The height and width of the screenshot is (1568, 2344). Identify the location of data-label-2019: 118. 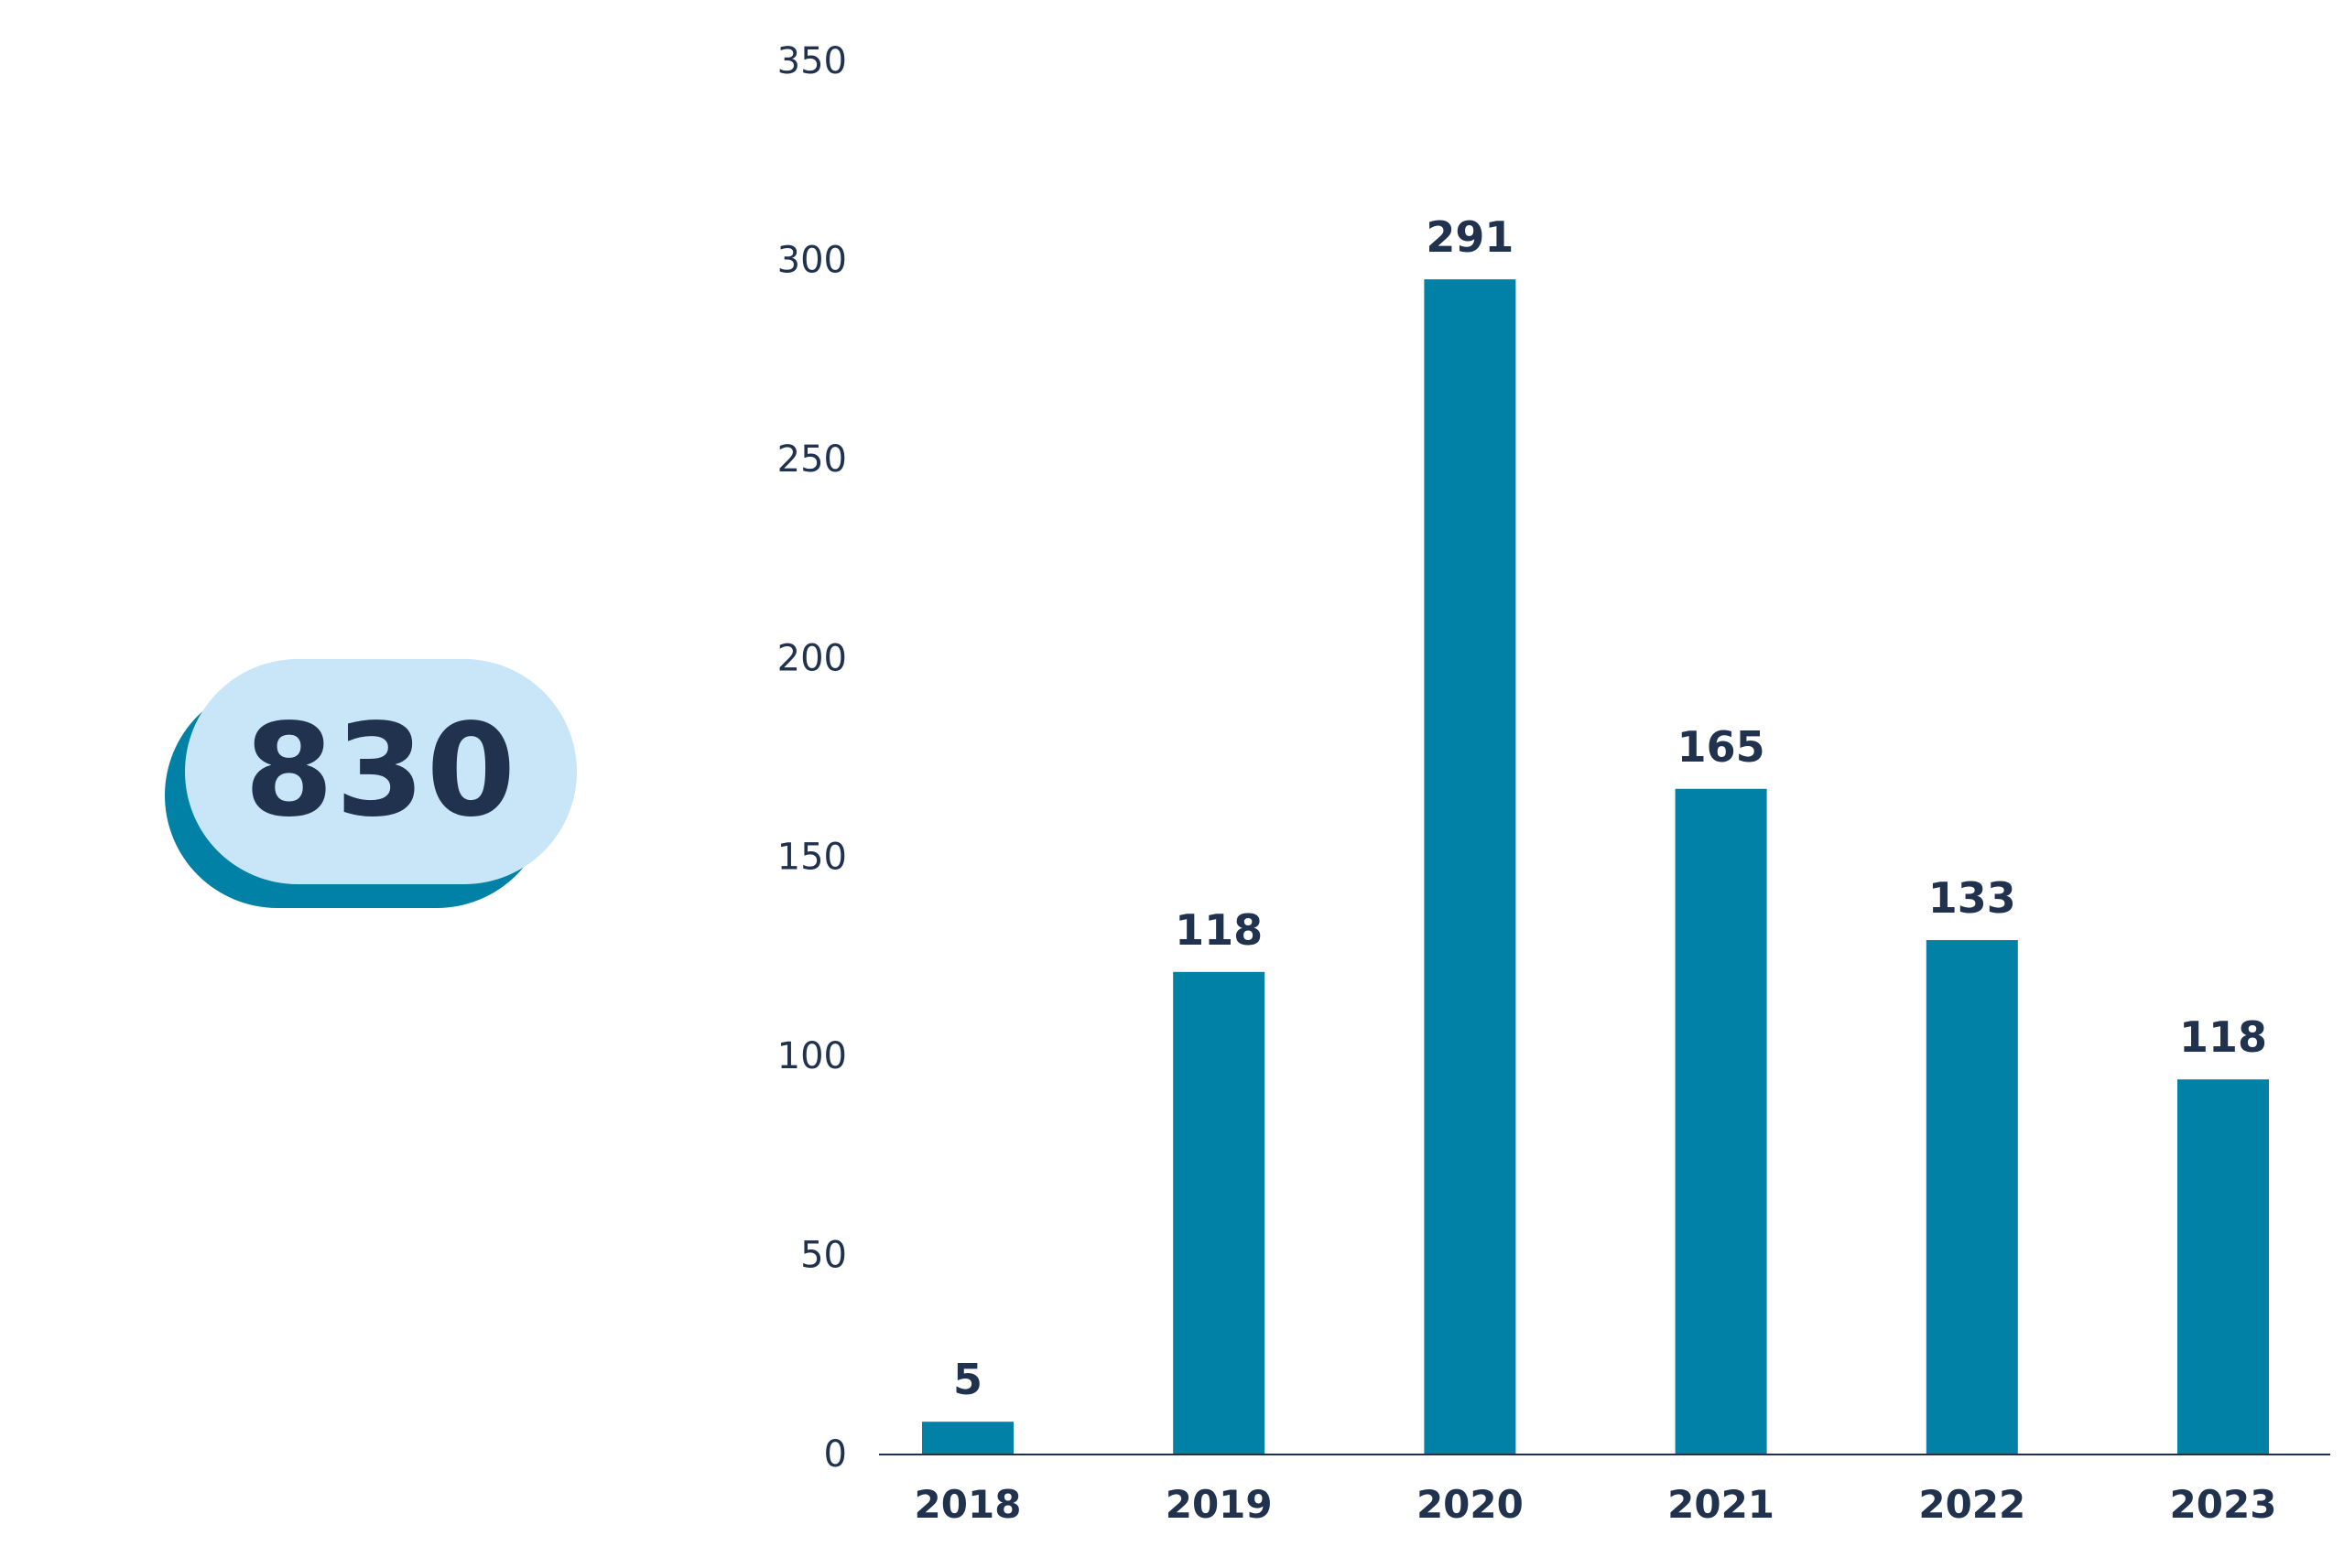
(1219, 930).